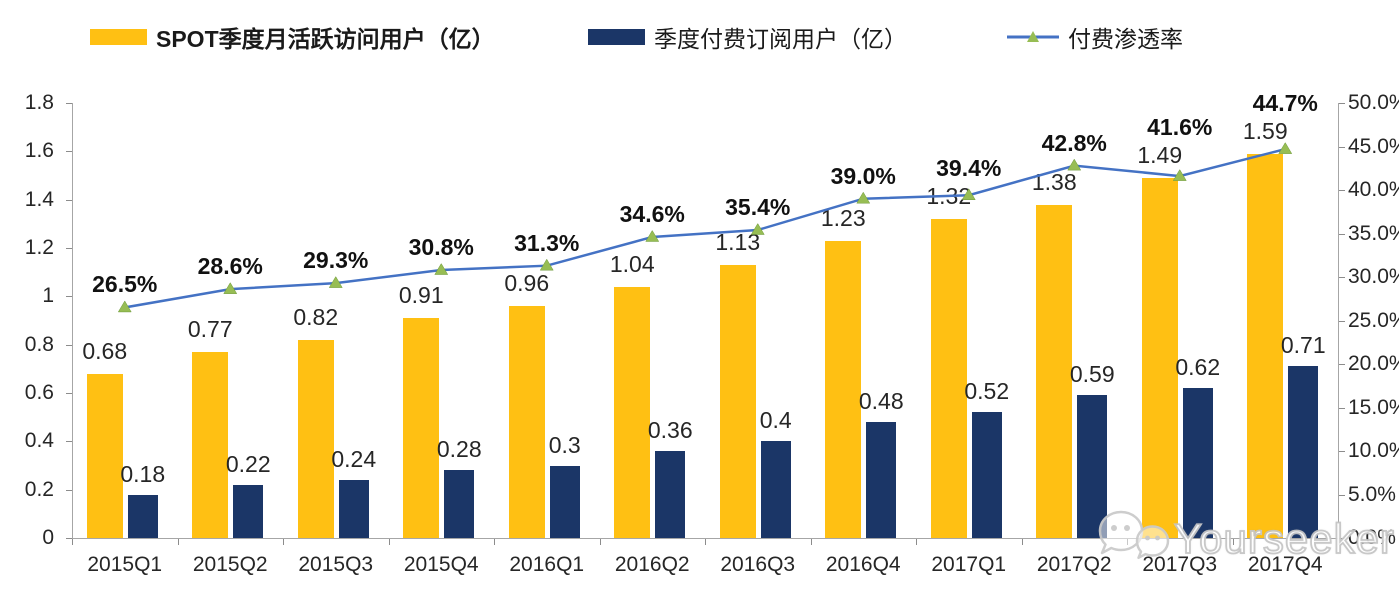 Image resolution: width=1399 pixels, height=596 pixels. Describe the element at coordinates (1180, 126) in the screenshot. I see `penetration-label-2017Q3: 41.6%` at that location.